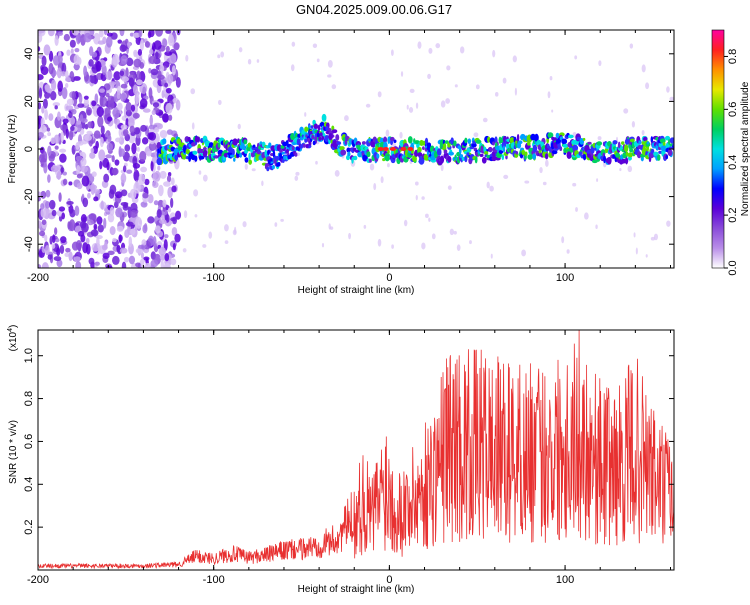 The width and height of the screenshot is (750, 605). What do you see at coordinates (733, 162) in the screenshot?
I see `colorbar-tick-label: 0.4` at bounding box center [733, 162].